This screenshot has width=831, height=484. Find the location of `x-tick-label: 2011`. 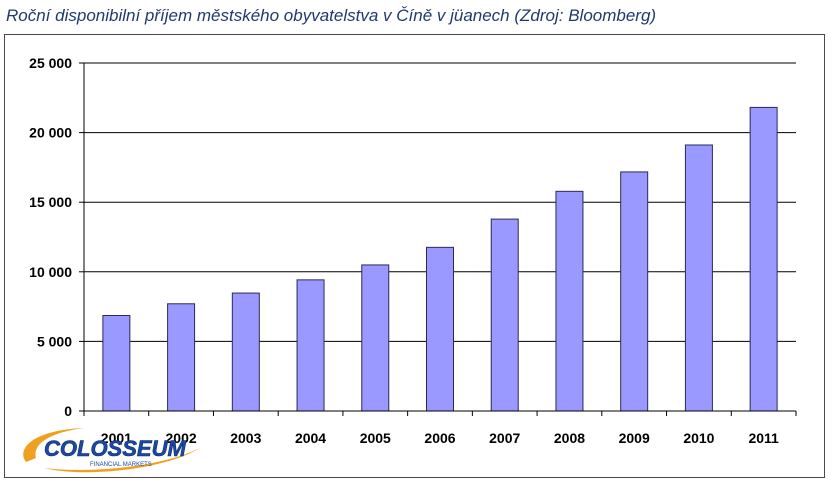

x-tick-label: 2011 is located at coordinates (763, 438).